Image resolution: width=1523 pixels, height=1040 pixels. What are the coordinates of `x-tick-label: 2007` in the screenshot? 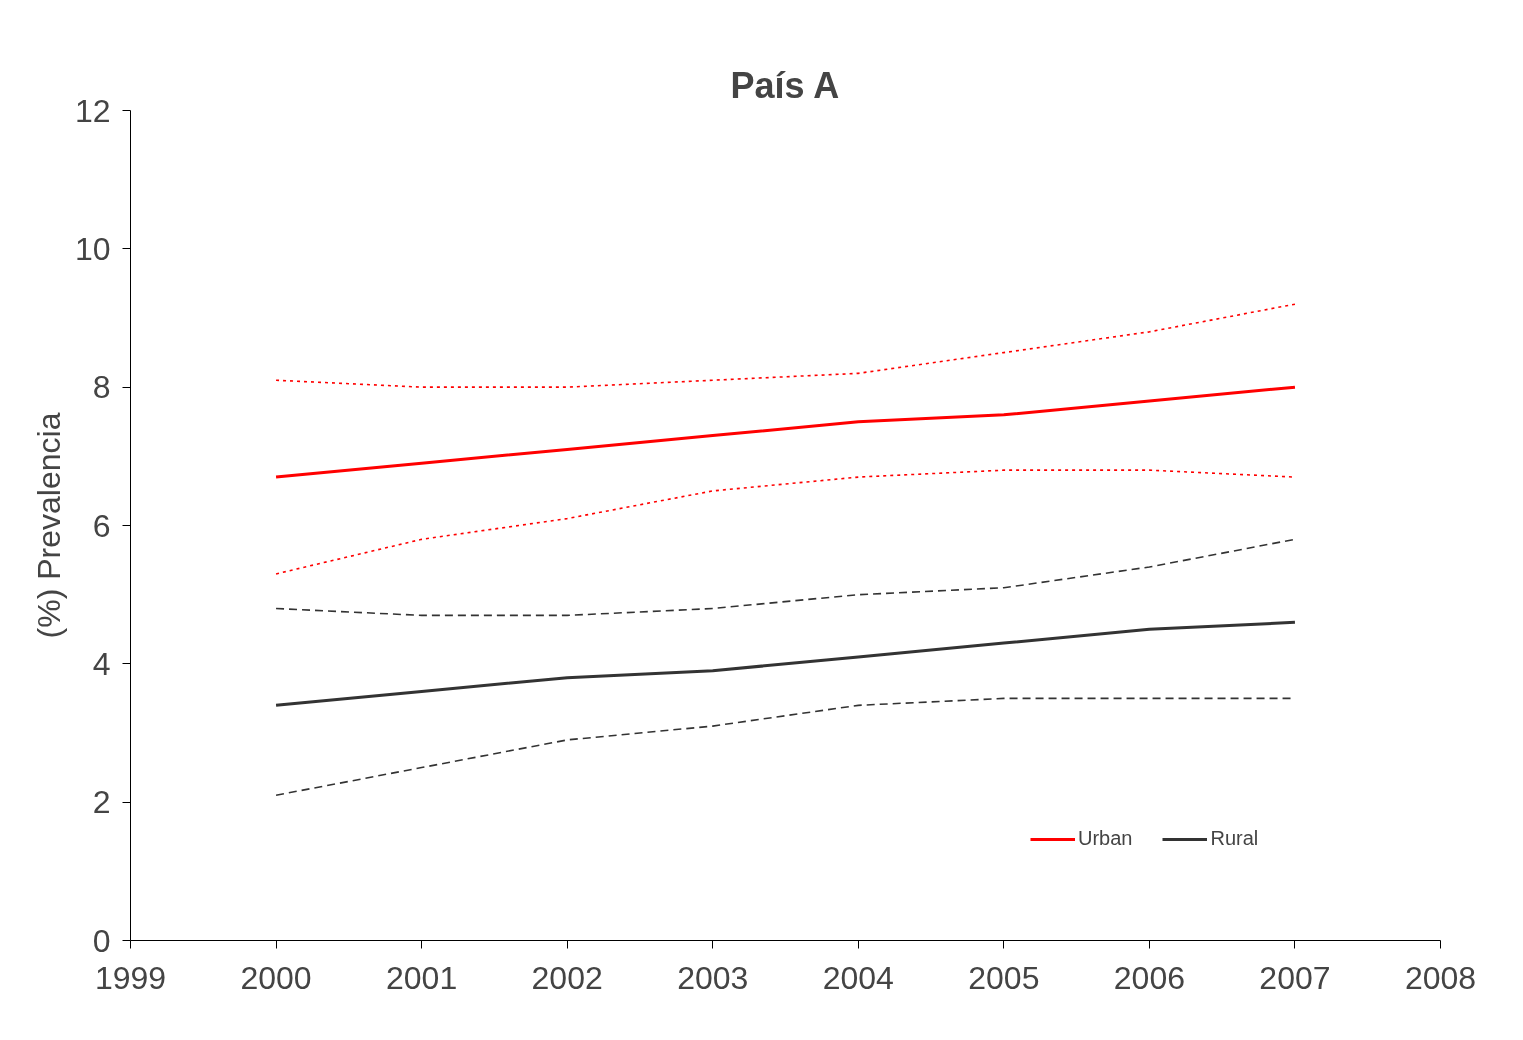 It's located at (1295, 977).